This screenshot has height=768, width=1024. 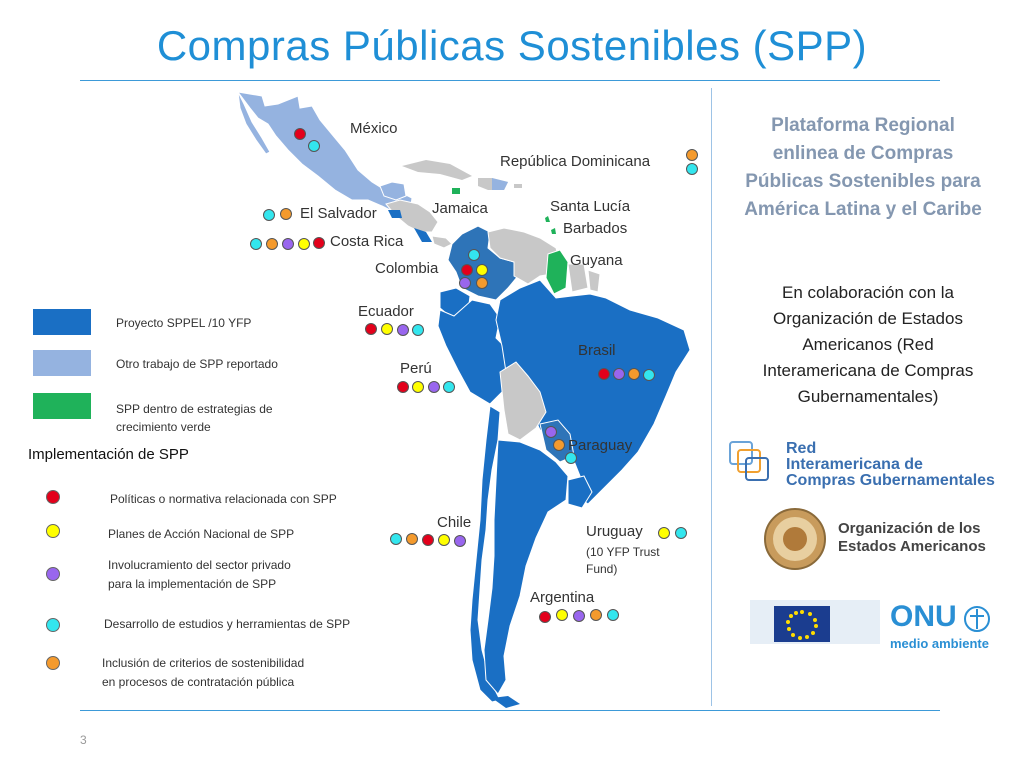 I want to click on collab-line-4: Interamericana de Compras, so click(x=868, y=370).